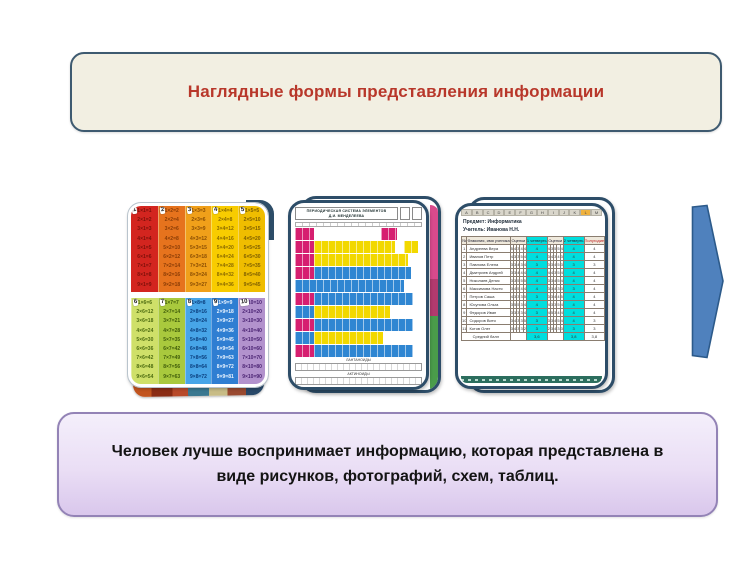 The height and width of the screenshot is (561, 750). I want to click on gradebook-row: 1 Андреева Вера 5 4 3 4 4 4 4 3 5 5 4 4 4, so click(532, 248).